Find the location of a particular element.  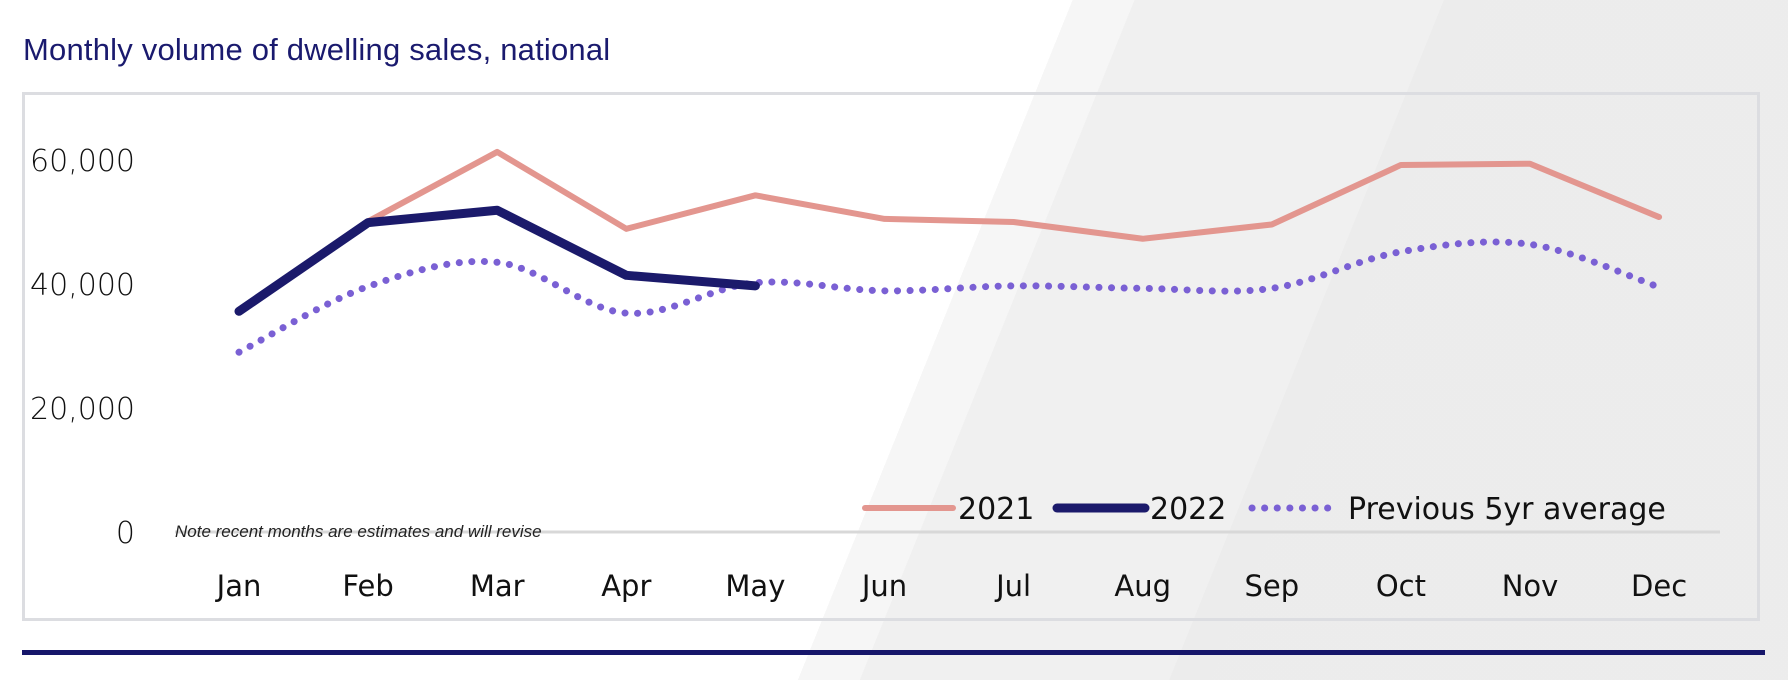

x-tick-label: Jul is located at coordinates (1012, 586).